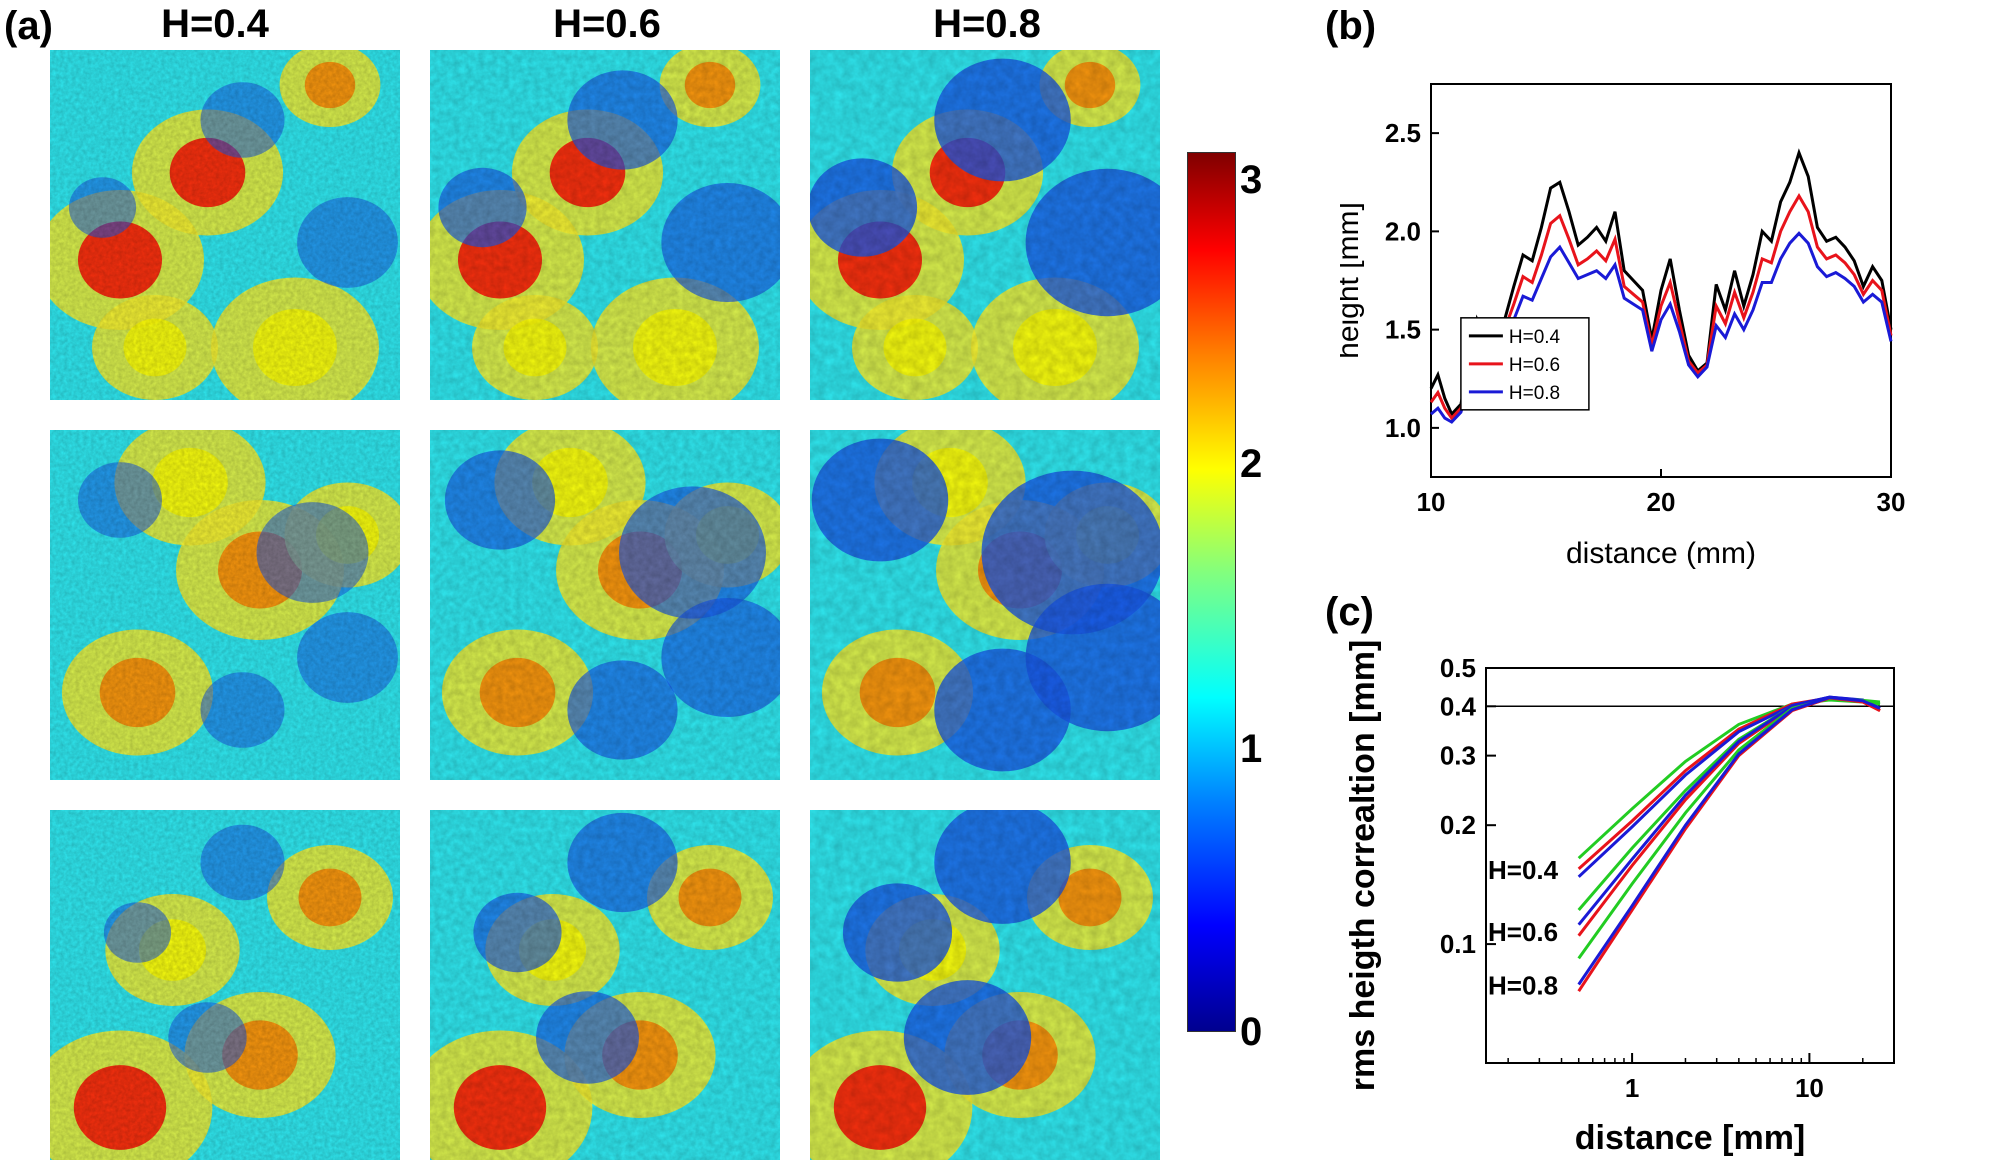  I want to click on surface-map-r1-c1, so click(225, 225).